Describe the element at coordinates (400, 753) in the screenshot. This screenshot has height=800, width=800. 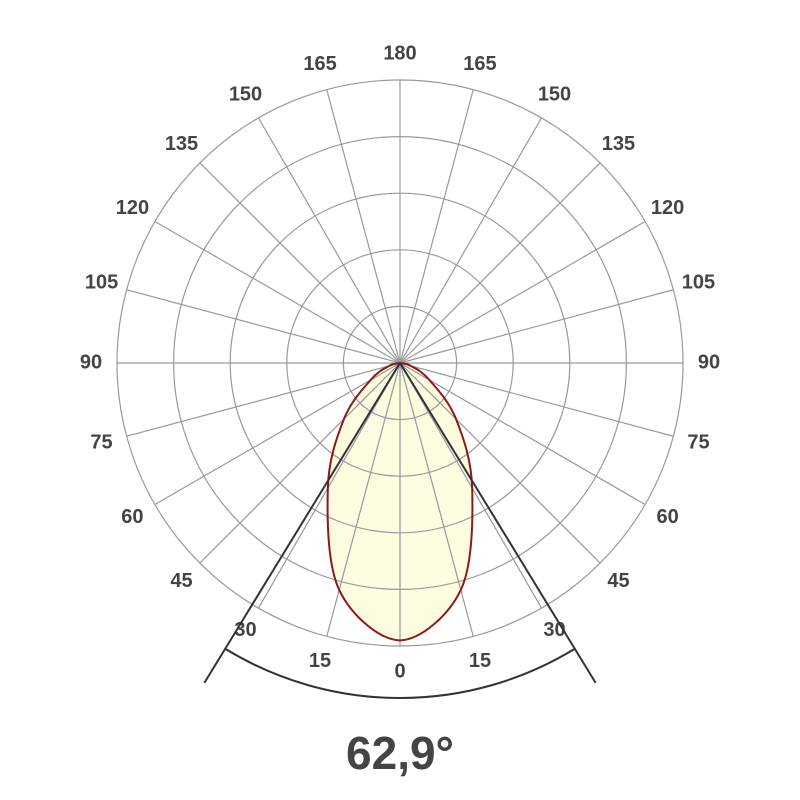
I see `beam-angle-label: 62,9°` at that location.